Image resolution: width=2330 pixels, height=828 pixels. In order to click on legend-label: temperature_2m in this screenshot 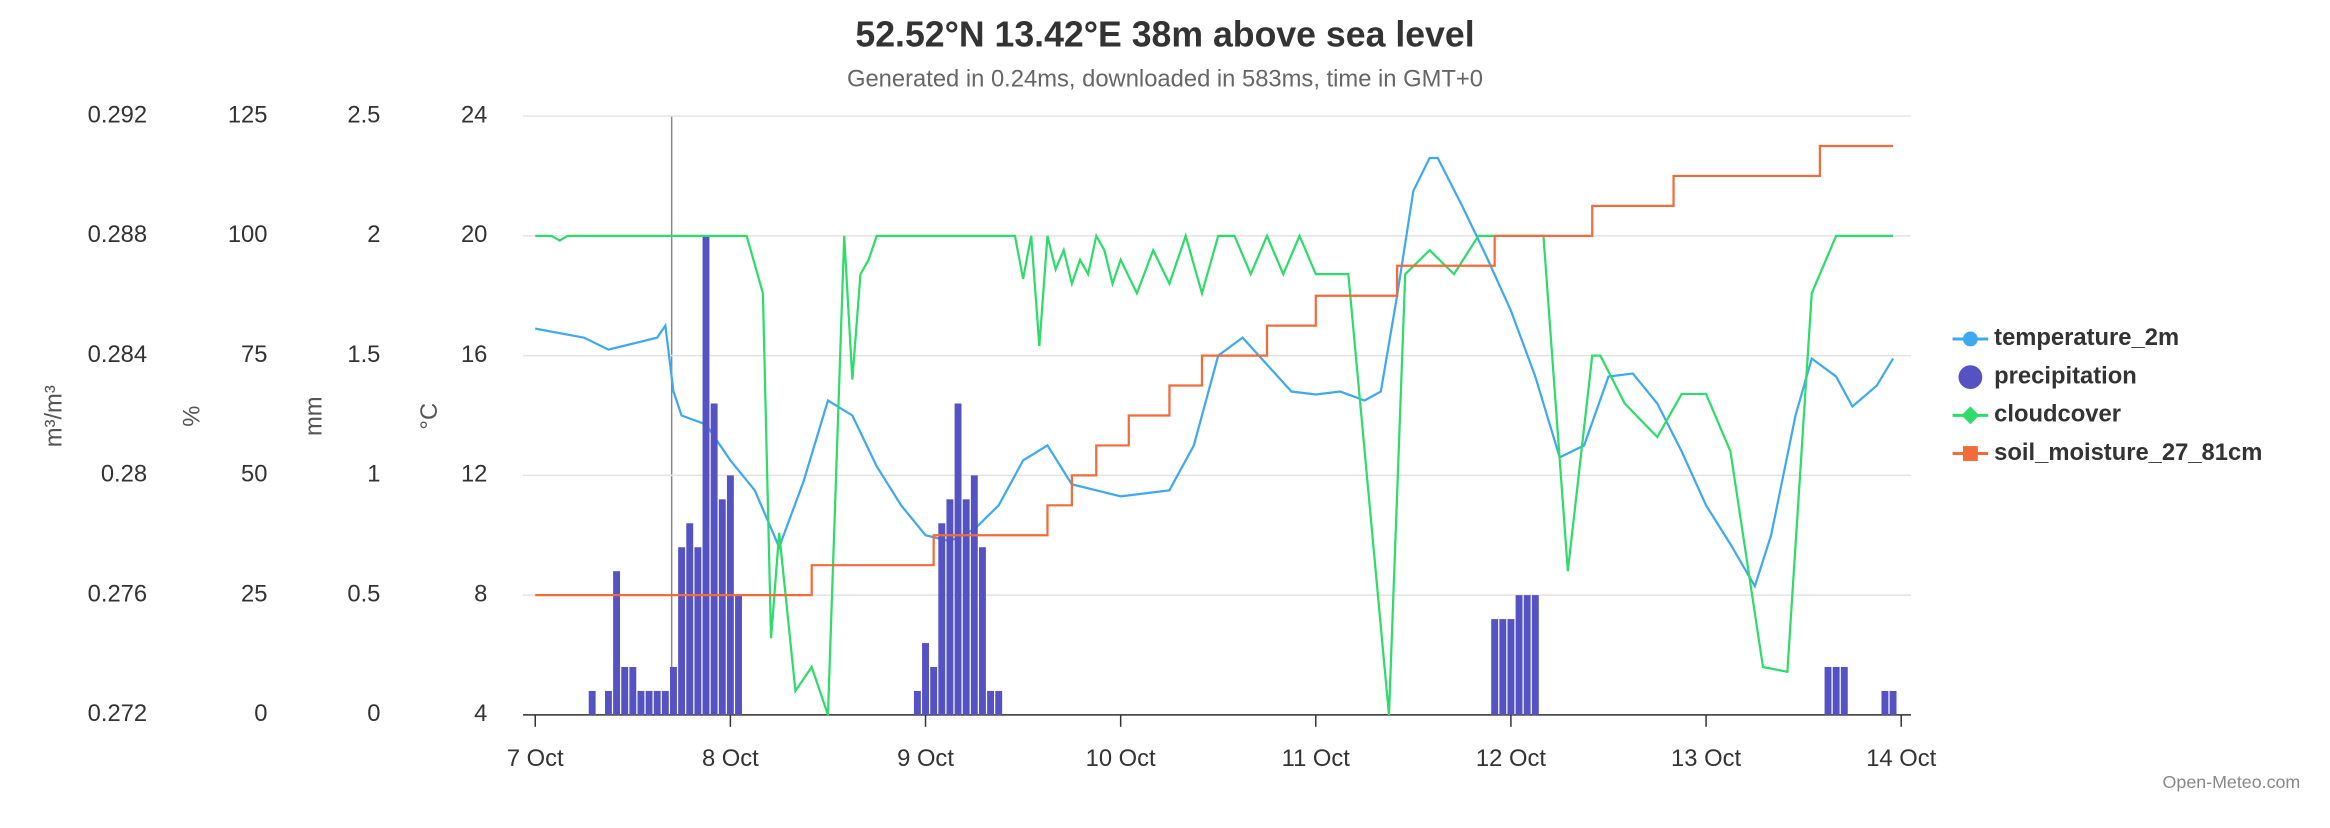, I will do `click(2086, 337)`.